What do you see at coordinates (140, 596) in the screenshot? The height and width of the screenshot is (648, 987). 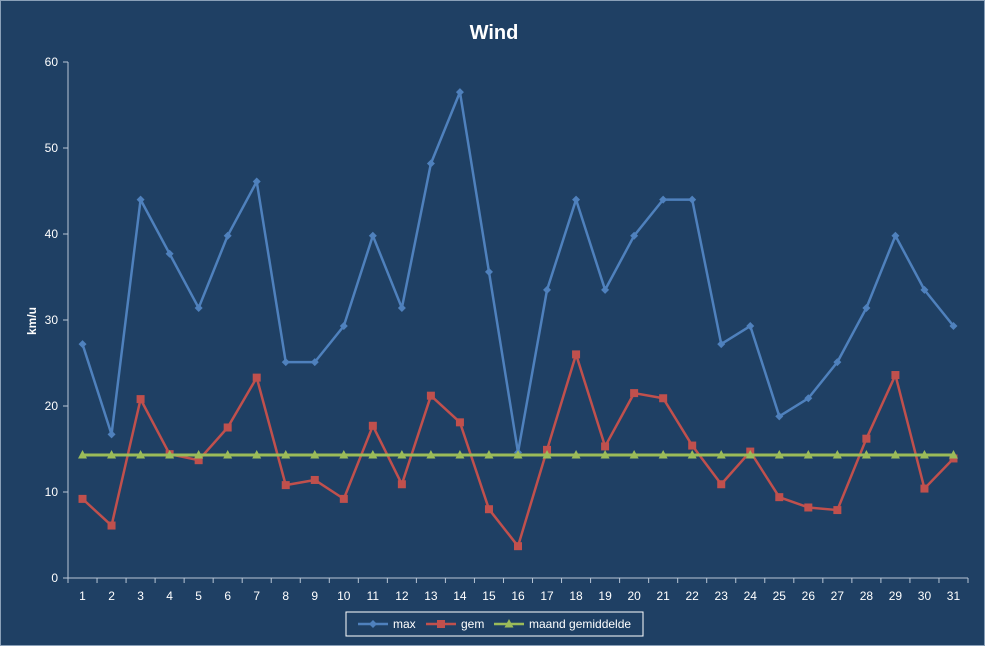 I see `x-tick-label: 3` at bounding box center [140, 596].